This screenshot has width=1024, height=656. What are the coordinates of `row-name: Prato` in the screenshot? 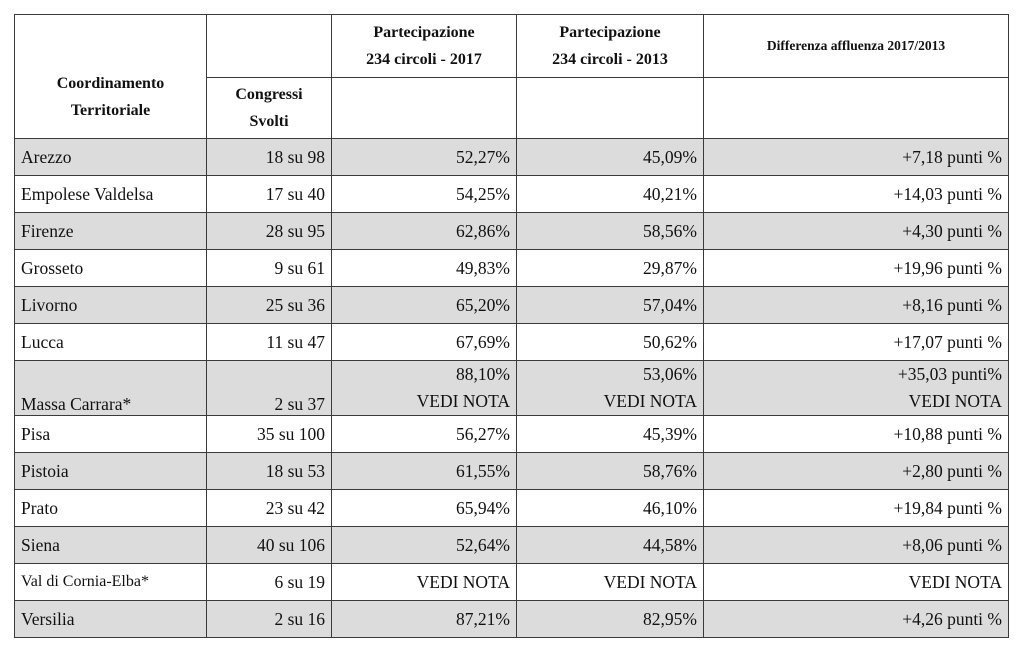 It's located at (110, 508).